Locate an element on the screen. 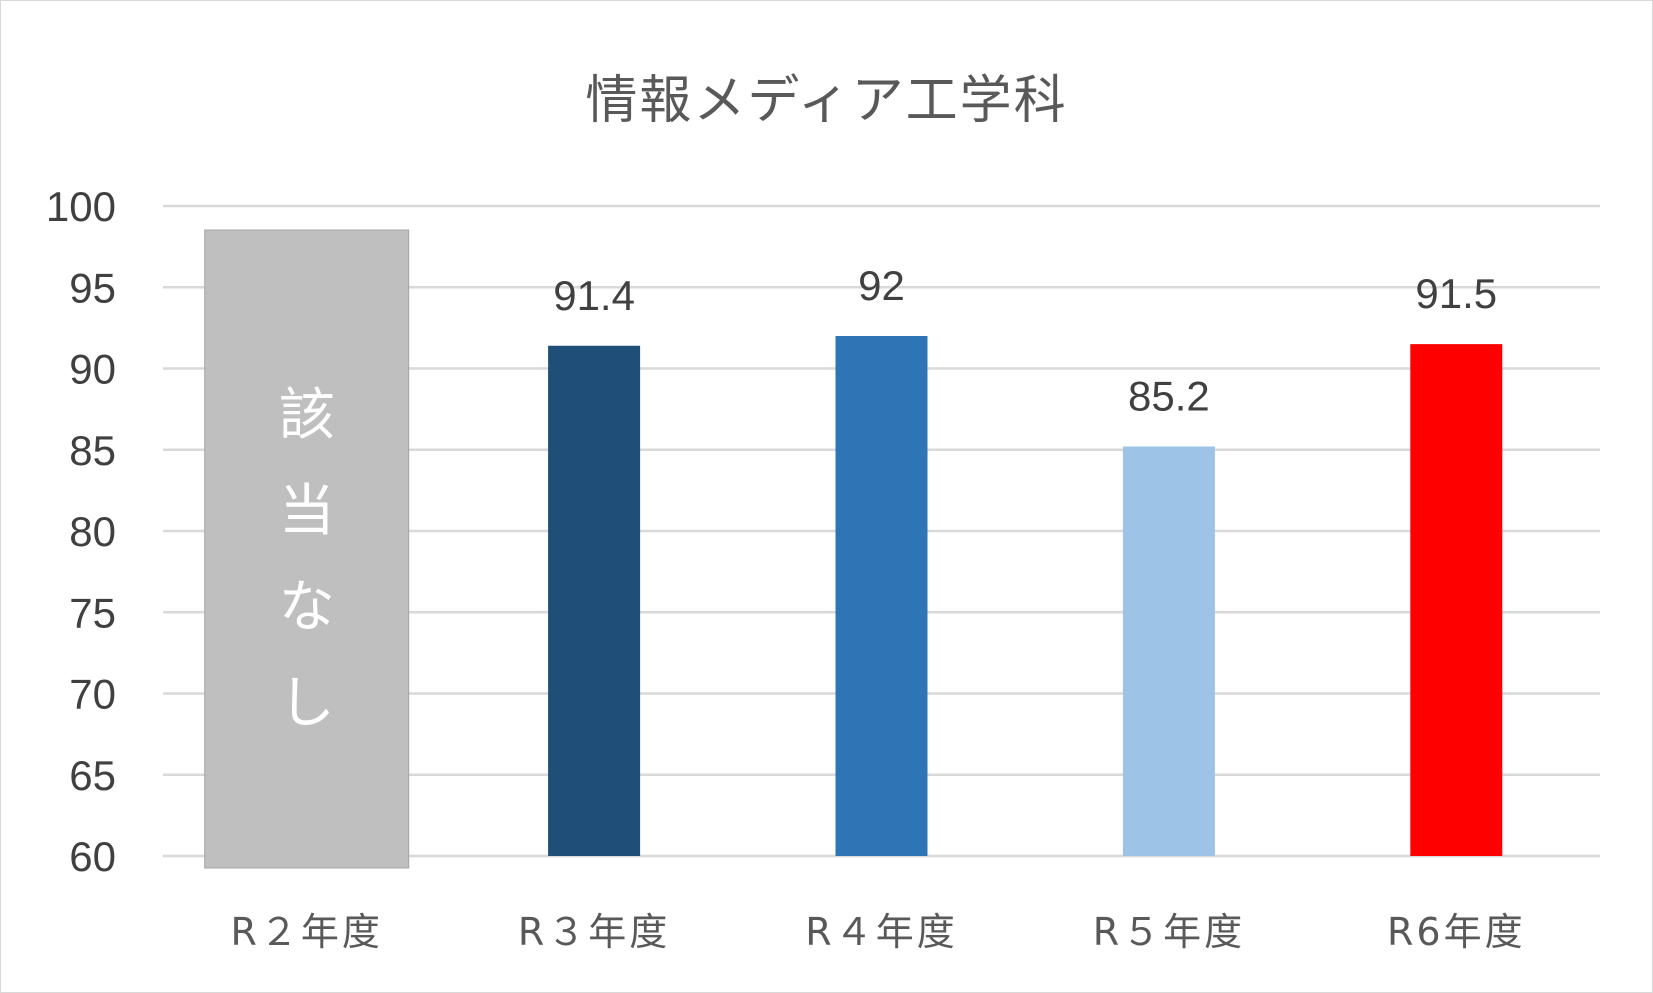 Image resolution: width=1653 pixels, height=993 pixels. y-tick-label: 100 is located at coordinates (81, 206).